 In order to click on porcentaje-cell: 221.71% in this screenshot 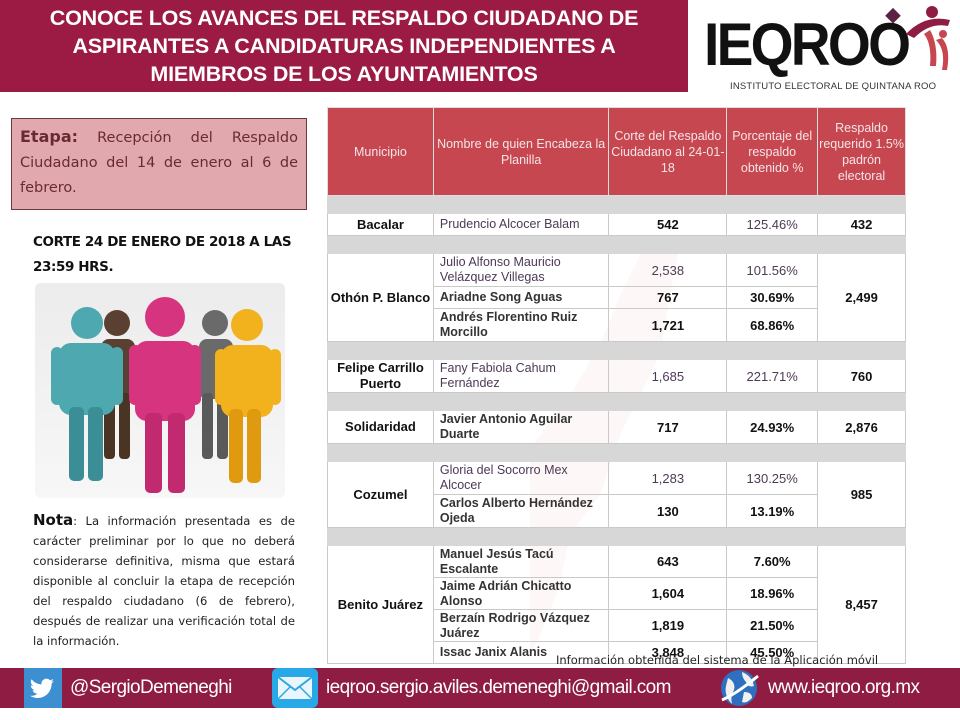, I will do `click(772, 376)`.